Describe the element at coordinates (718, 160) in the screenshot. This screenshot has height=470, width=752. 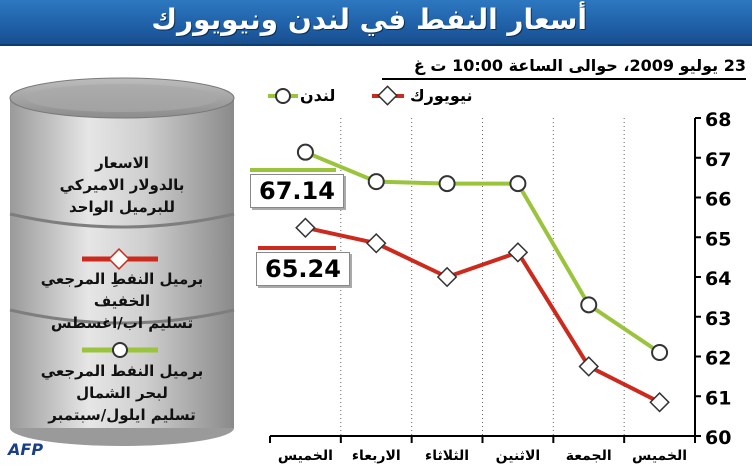
I see `y-tick-label: 67` at that location.